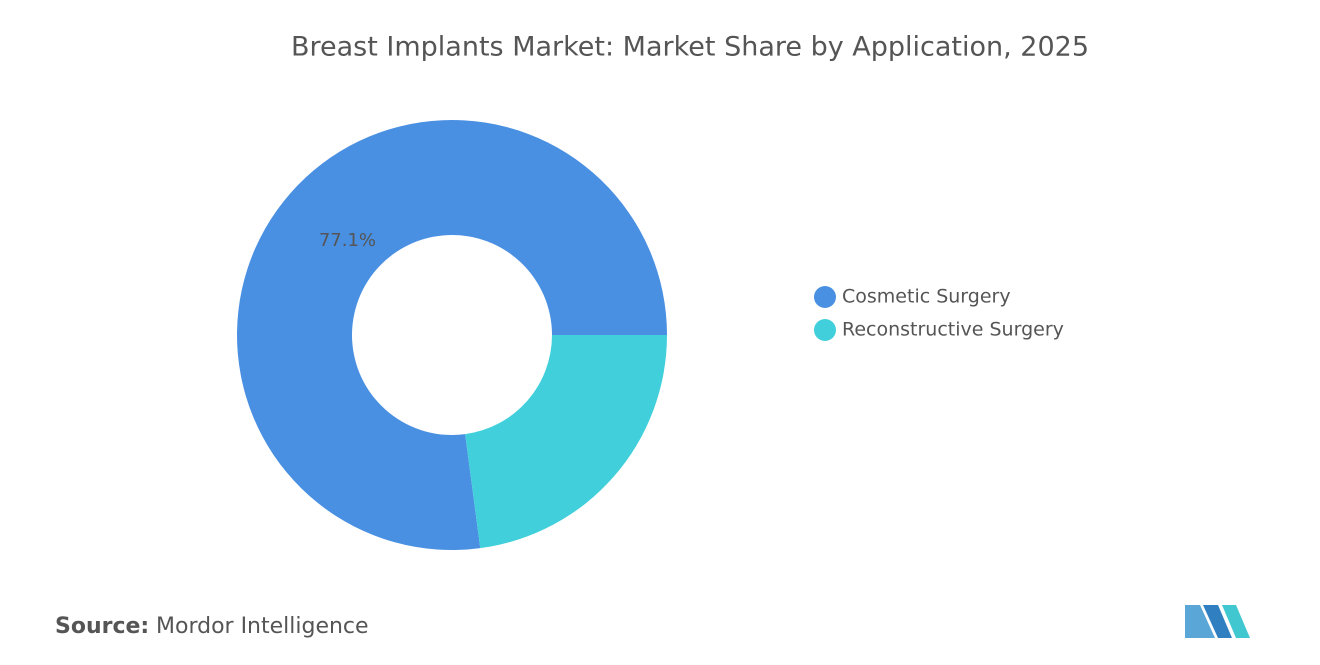  Describe the element at coordinates (262, 626) in the screenshot. I see `source: Mordor Intelligence` at that location.